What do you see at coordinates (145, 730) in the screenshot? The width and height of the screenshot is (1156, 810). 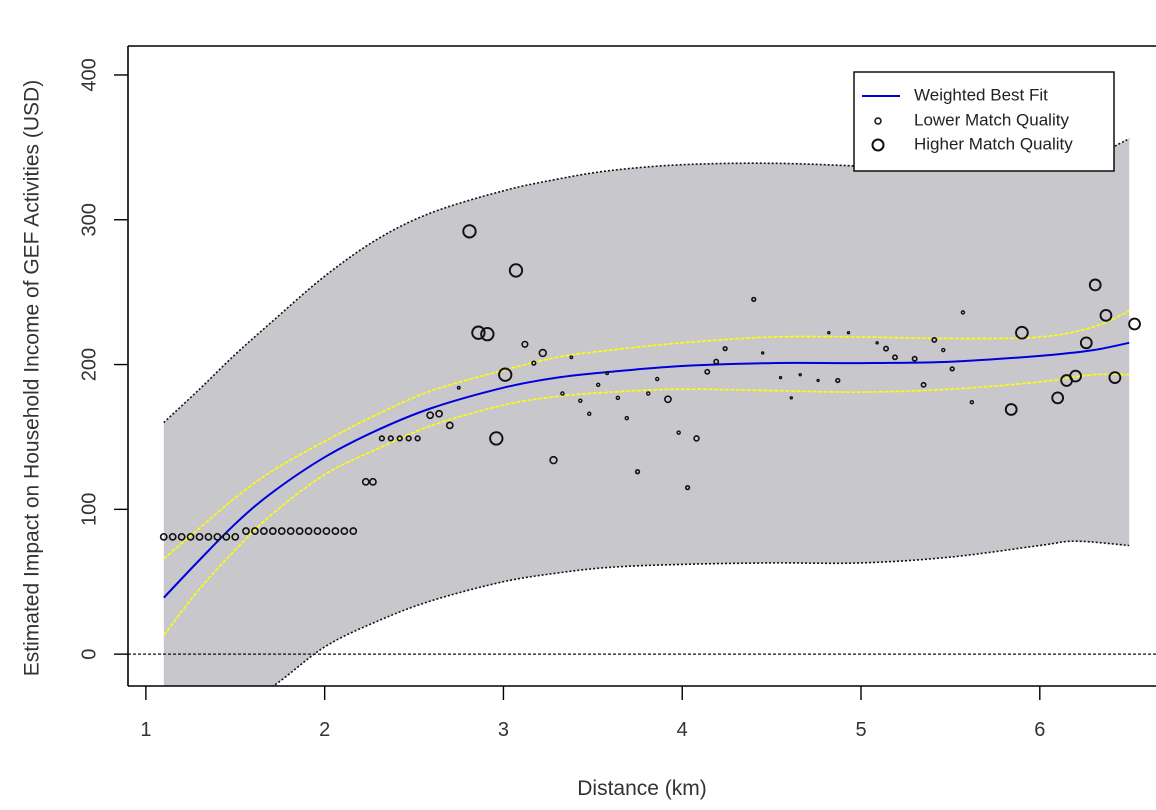 I see `x-tick-label: 1` at bounding box center [145, 730].